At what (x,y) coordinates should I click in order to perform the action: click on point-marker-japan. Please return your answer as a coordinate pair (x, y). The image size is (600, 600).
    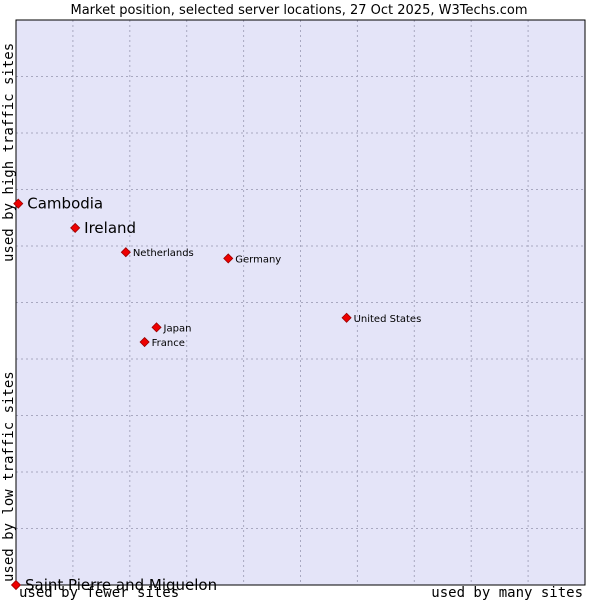
    Looking at the image, I should click on (156, 327).